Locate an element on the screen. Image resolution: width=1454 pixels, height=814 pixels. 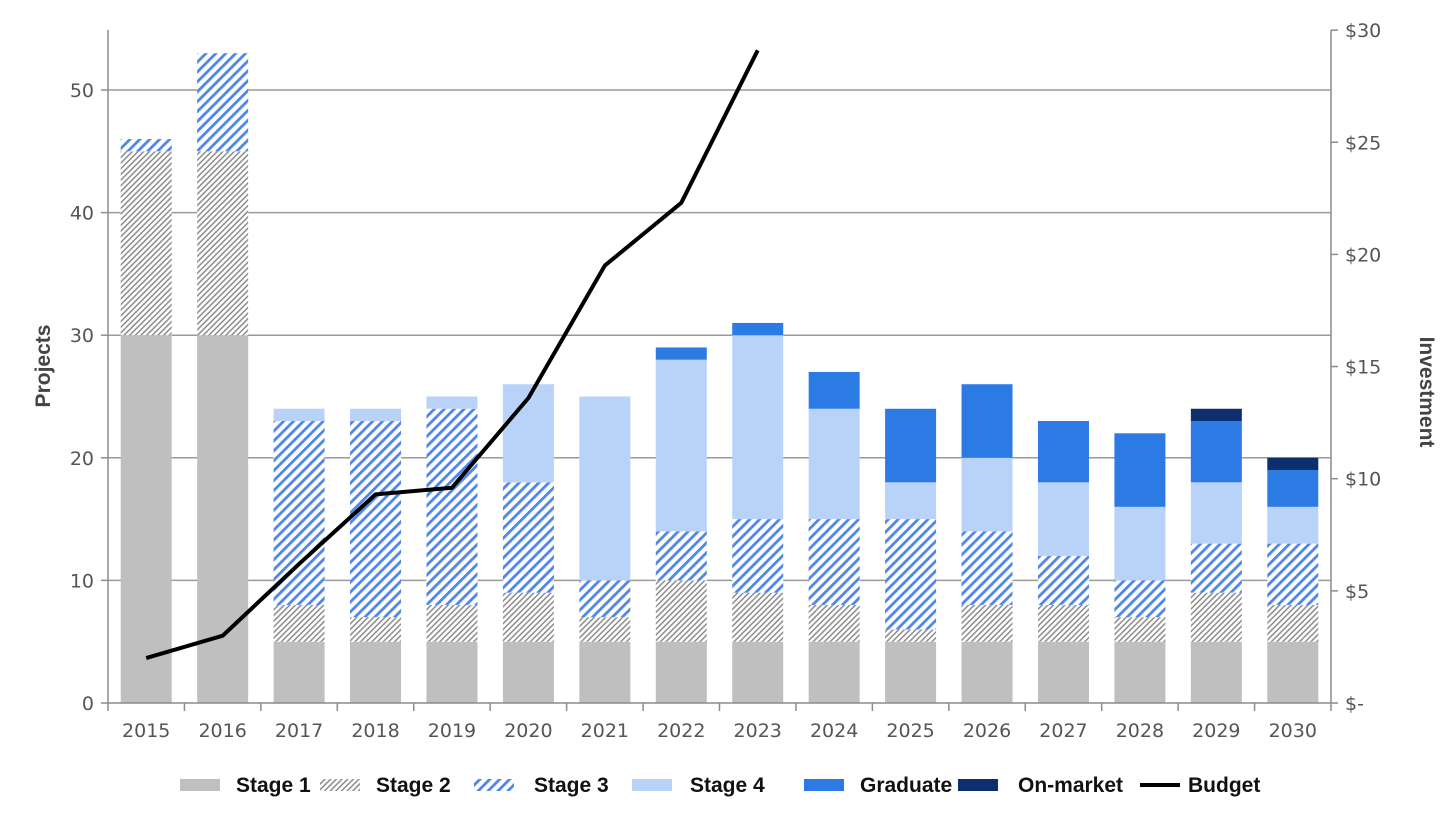
bar-graduate-2024 is located at coordinates (834, 390).